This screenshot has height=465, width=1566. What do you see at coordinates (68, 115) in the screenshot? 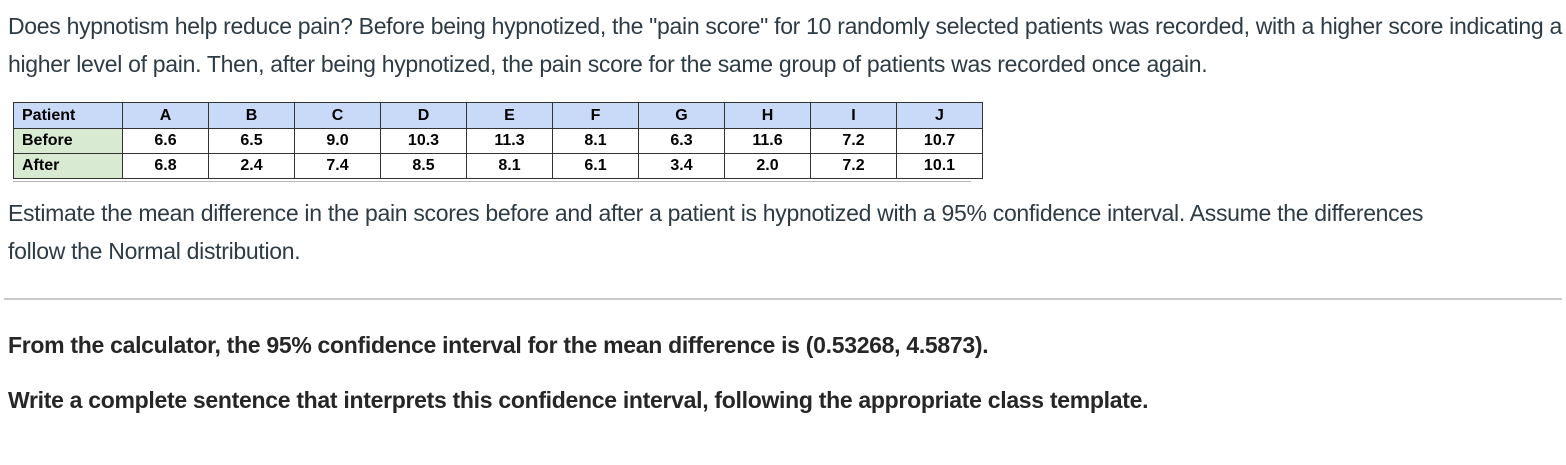
I see `corner-header-cell: Patient` at bounding box center [68, 115].